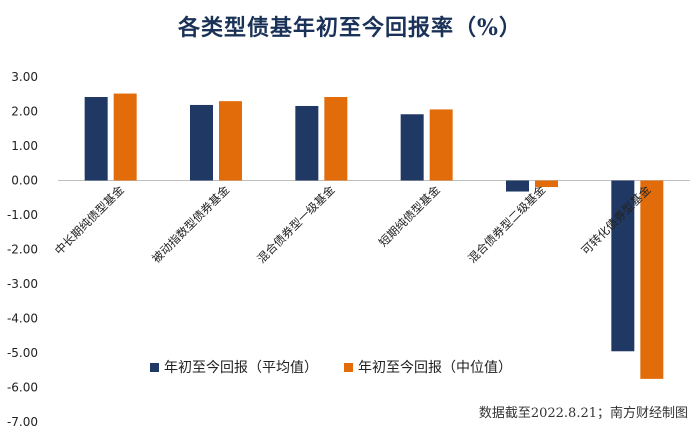  I want to click on category-label: 中长期纯债型基金, so click(89, 219).